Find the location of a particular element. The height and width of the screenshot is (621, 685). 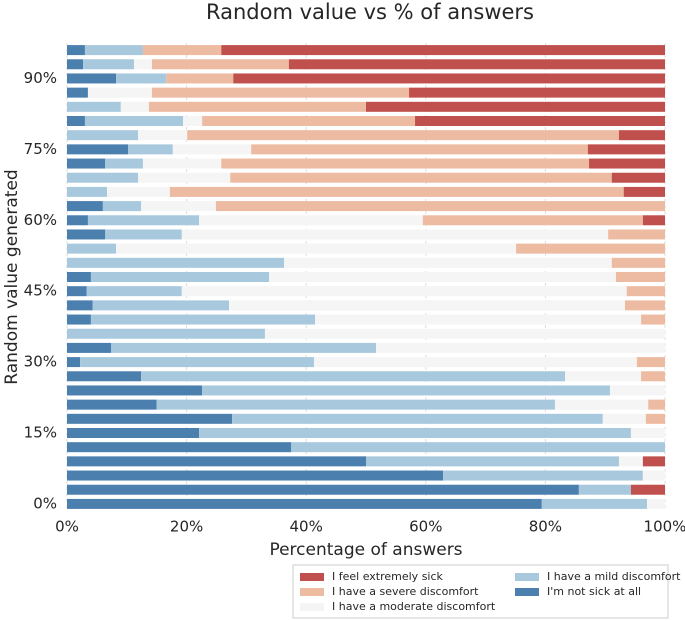

y-tick-label: 30% is located at coordinates (40, 362).